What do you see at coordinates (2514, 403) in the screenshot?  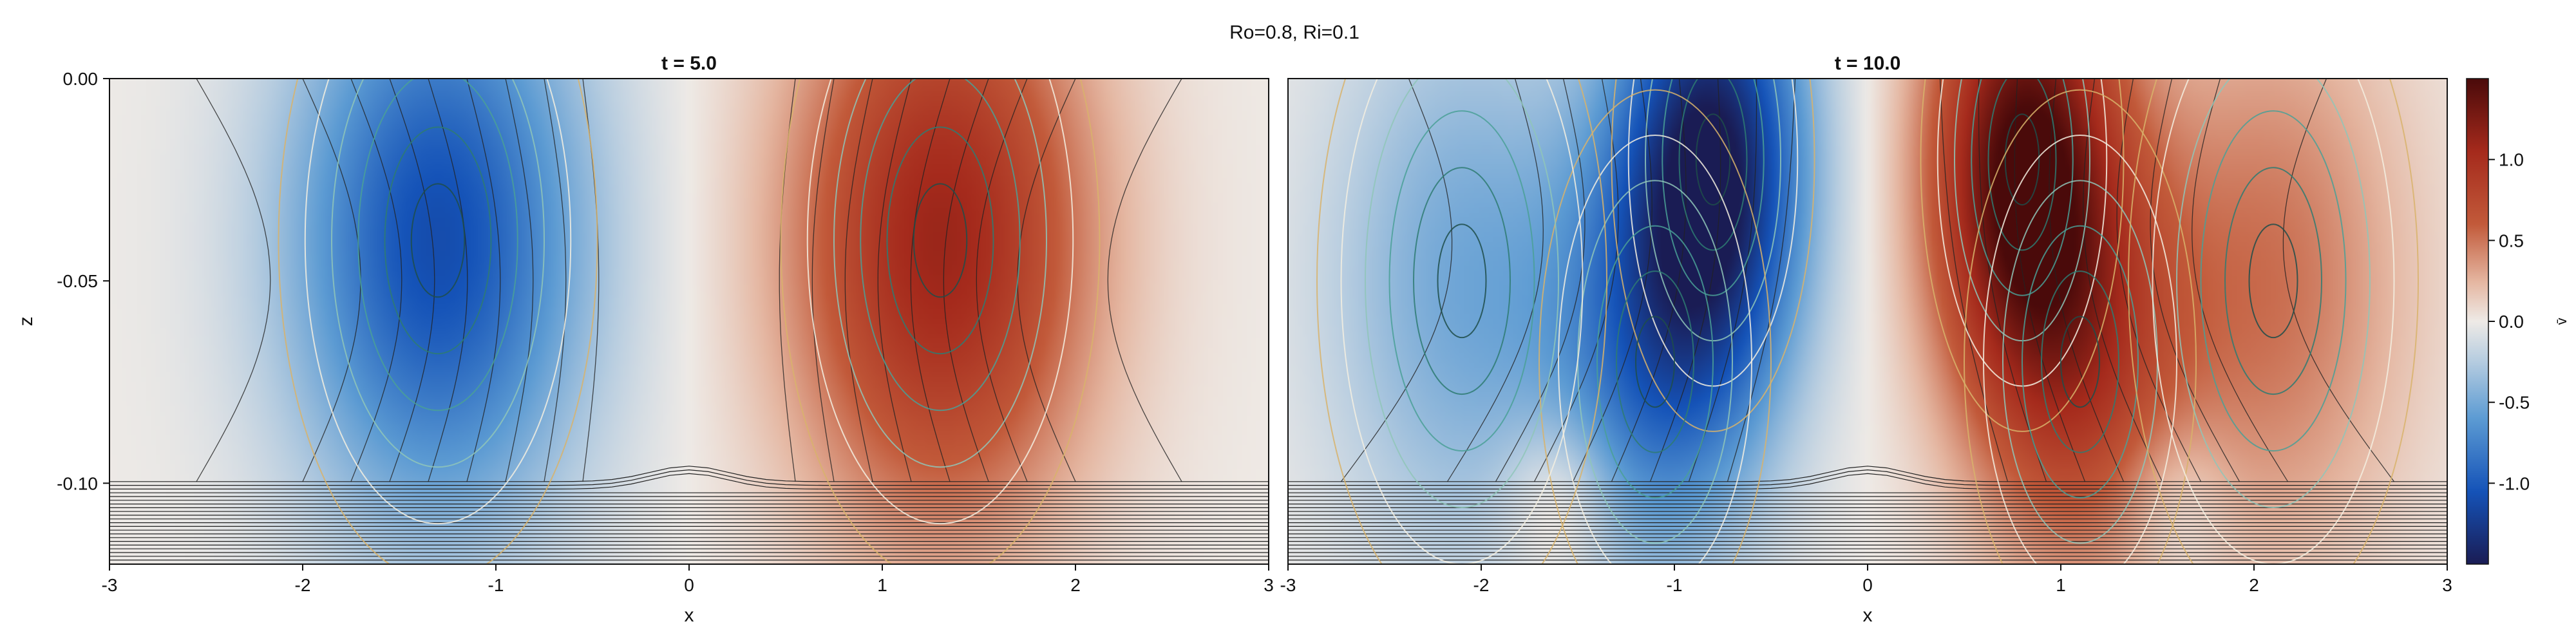 I see `colorbar-tick-label: -0.5` at bounding box center [2514, 403].